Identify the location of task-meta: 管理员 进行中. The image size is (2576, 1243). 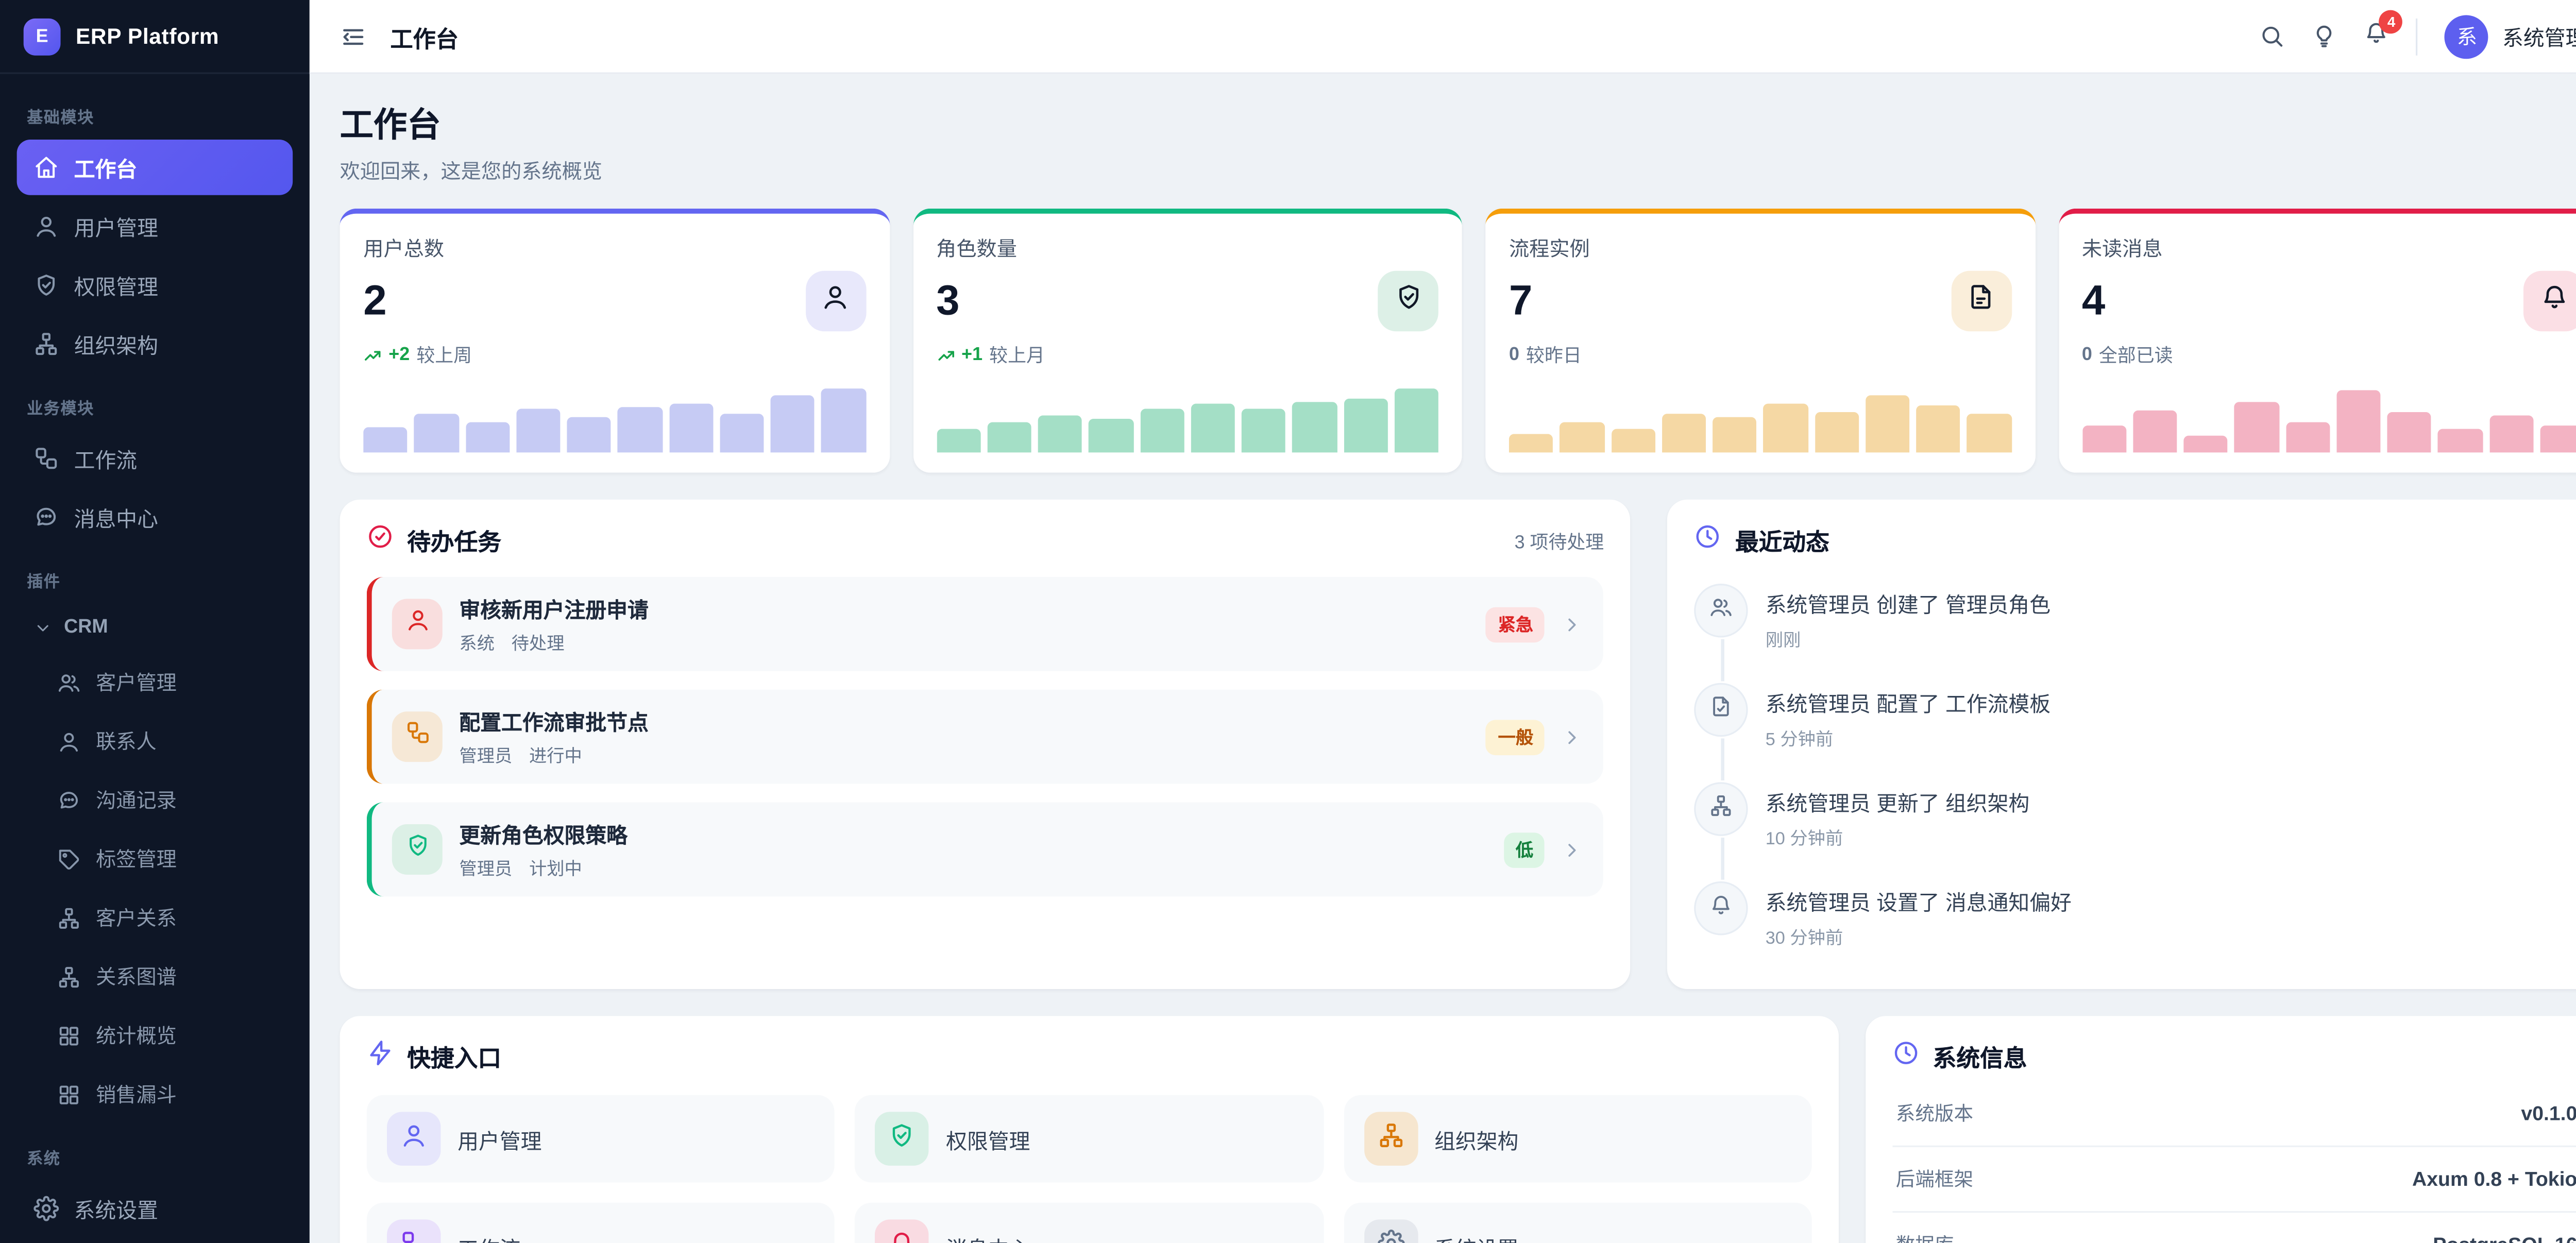
(520, 756).